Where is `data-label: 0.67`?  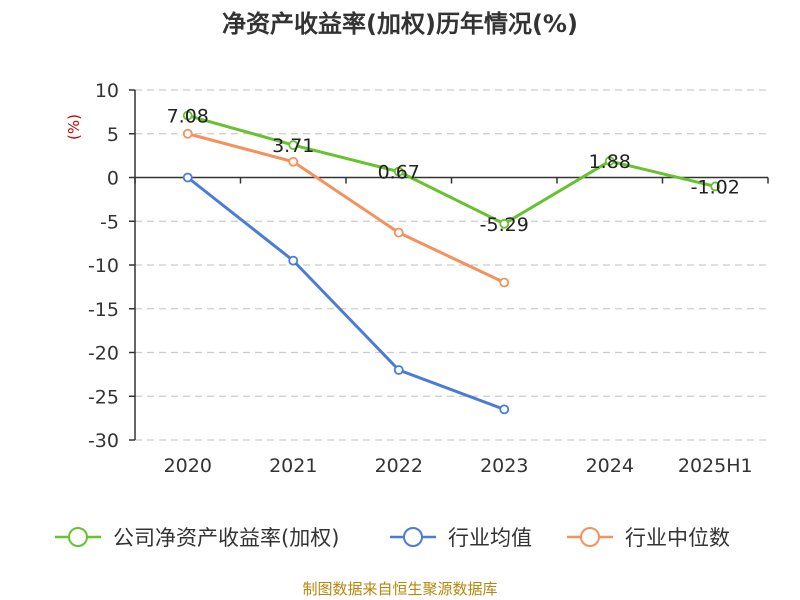
data-label: 0.67 is located at coordinates (399, 173).